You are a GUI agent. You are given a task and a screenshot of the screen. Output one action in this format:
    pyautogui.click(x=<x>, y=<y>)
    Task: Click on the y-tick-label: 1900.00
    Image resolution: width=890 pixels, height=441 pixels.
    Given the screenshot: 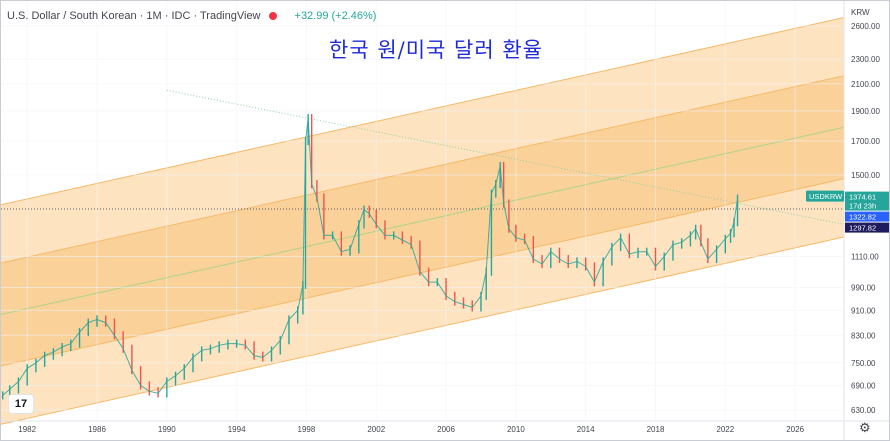 What is the action you would take?
    pyautogui.click(x=865, y=111)
    